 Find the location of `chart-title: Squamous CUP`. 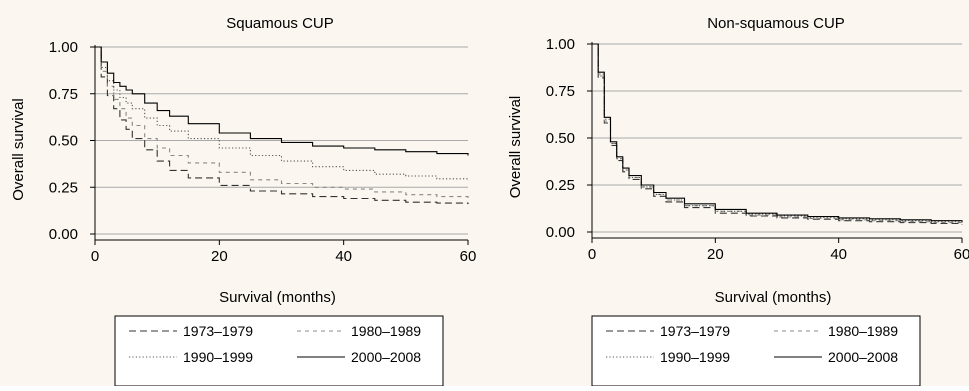

chart-title: Squamous CUP is located at coordinates (280, 23).